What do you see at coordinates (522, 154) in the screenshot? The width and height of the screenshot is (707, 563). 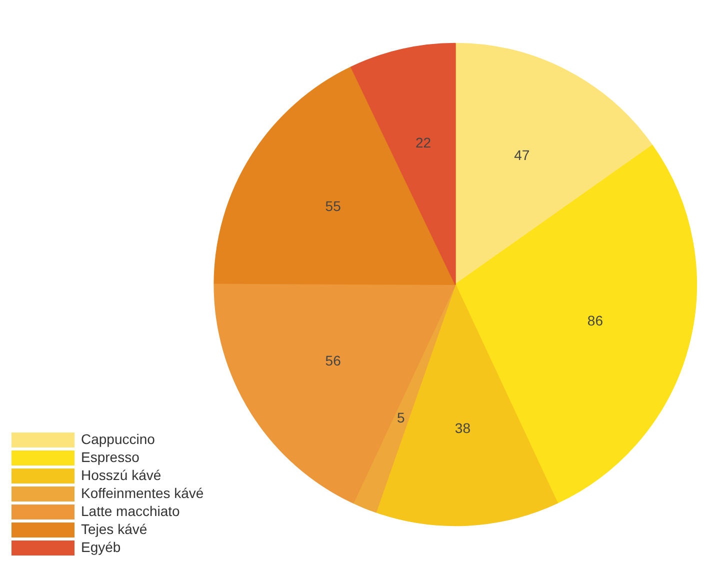 I see `data-label: 47` at bounding box center [522, 154].